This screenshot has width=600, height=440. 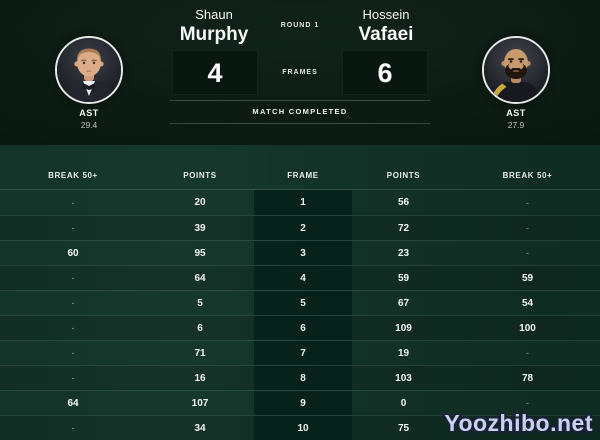 What do you see at coordinates (200, 353) in the screenshot?
I see `points-left: 71` at bounding box center [200, 353].